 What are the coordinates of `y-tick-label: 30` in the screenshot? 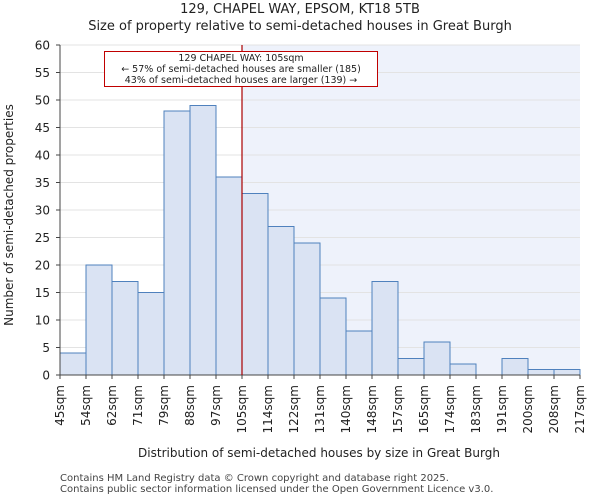 It's located at (42, 211).